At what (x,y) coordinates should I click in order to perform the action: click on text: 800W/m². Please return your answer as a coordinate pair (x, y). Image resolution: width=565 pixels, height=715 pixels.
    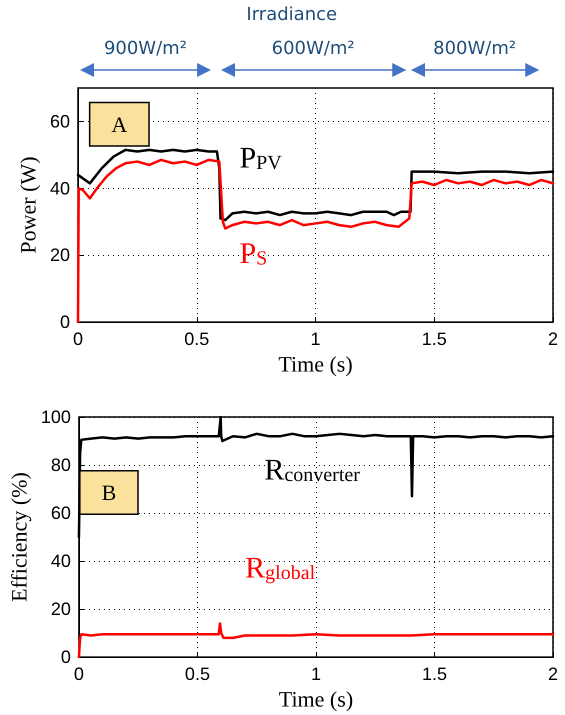
    Looking at the image, I should click on (474, 48).